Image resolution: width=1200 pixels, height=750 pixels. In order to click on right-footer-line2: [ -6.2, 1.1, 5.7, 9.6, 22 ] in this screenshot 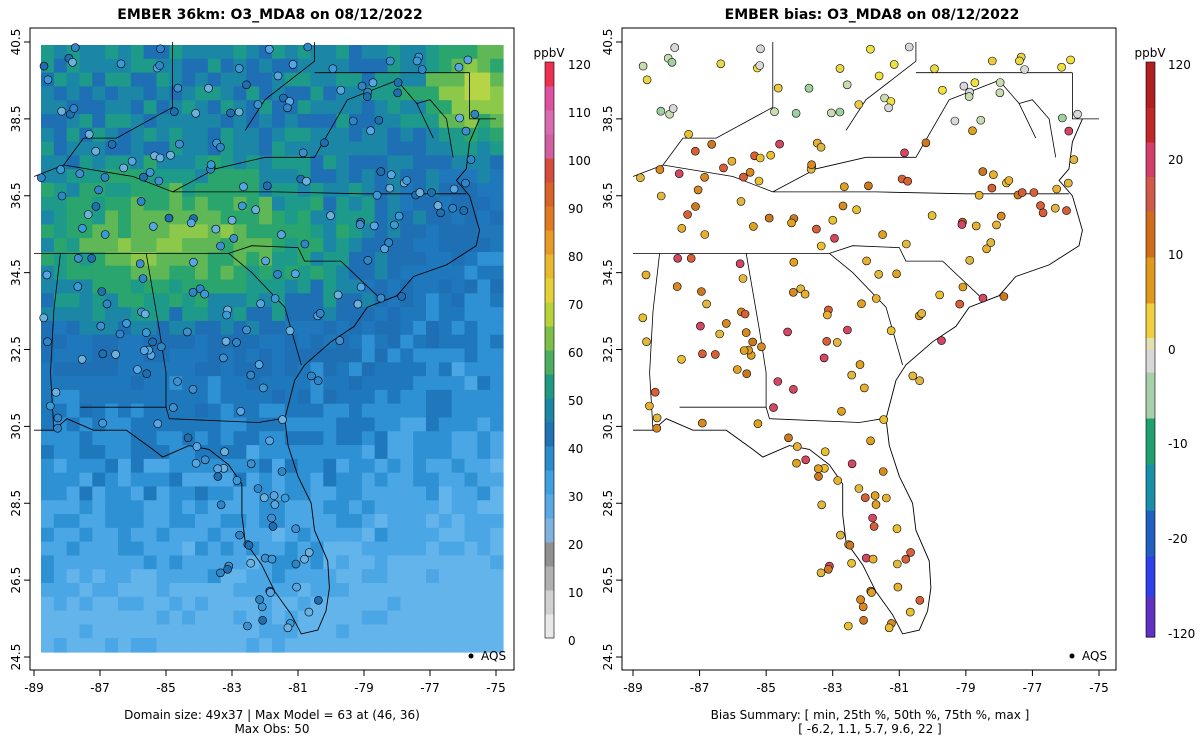, I will do `click(869, 729)`.